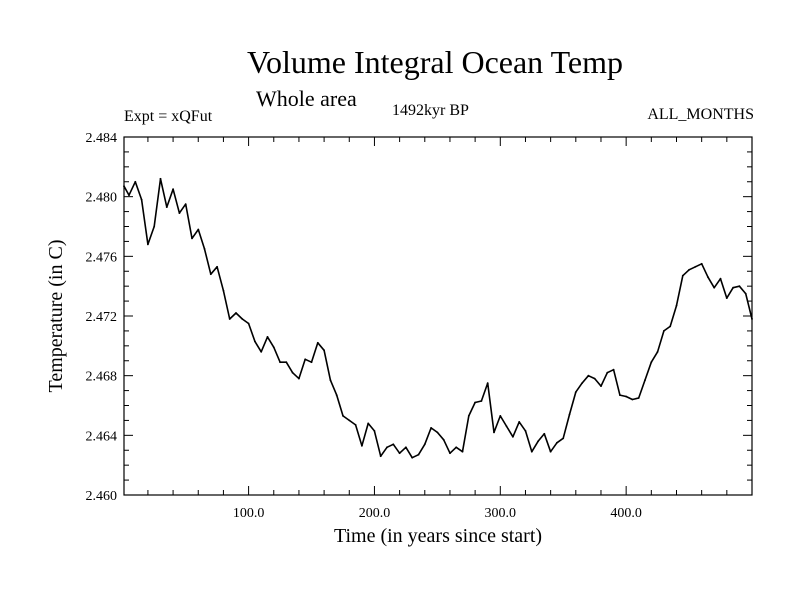  I want to click on chart-subtitle: Whole area, so click(306, 98).